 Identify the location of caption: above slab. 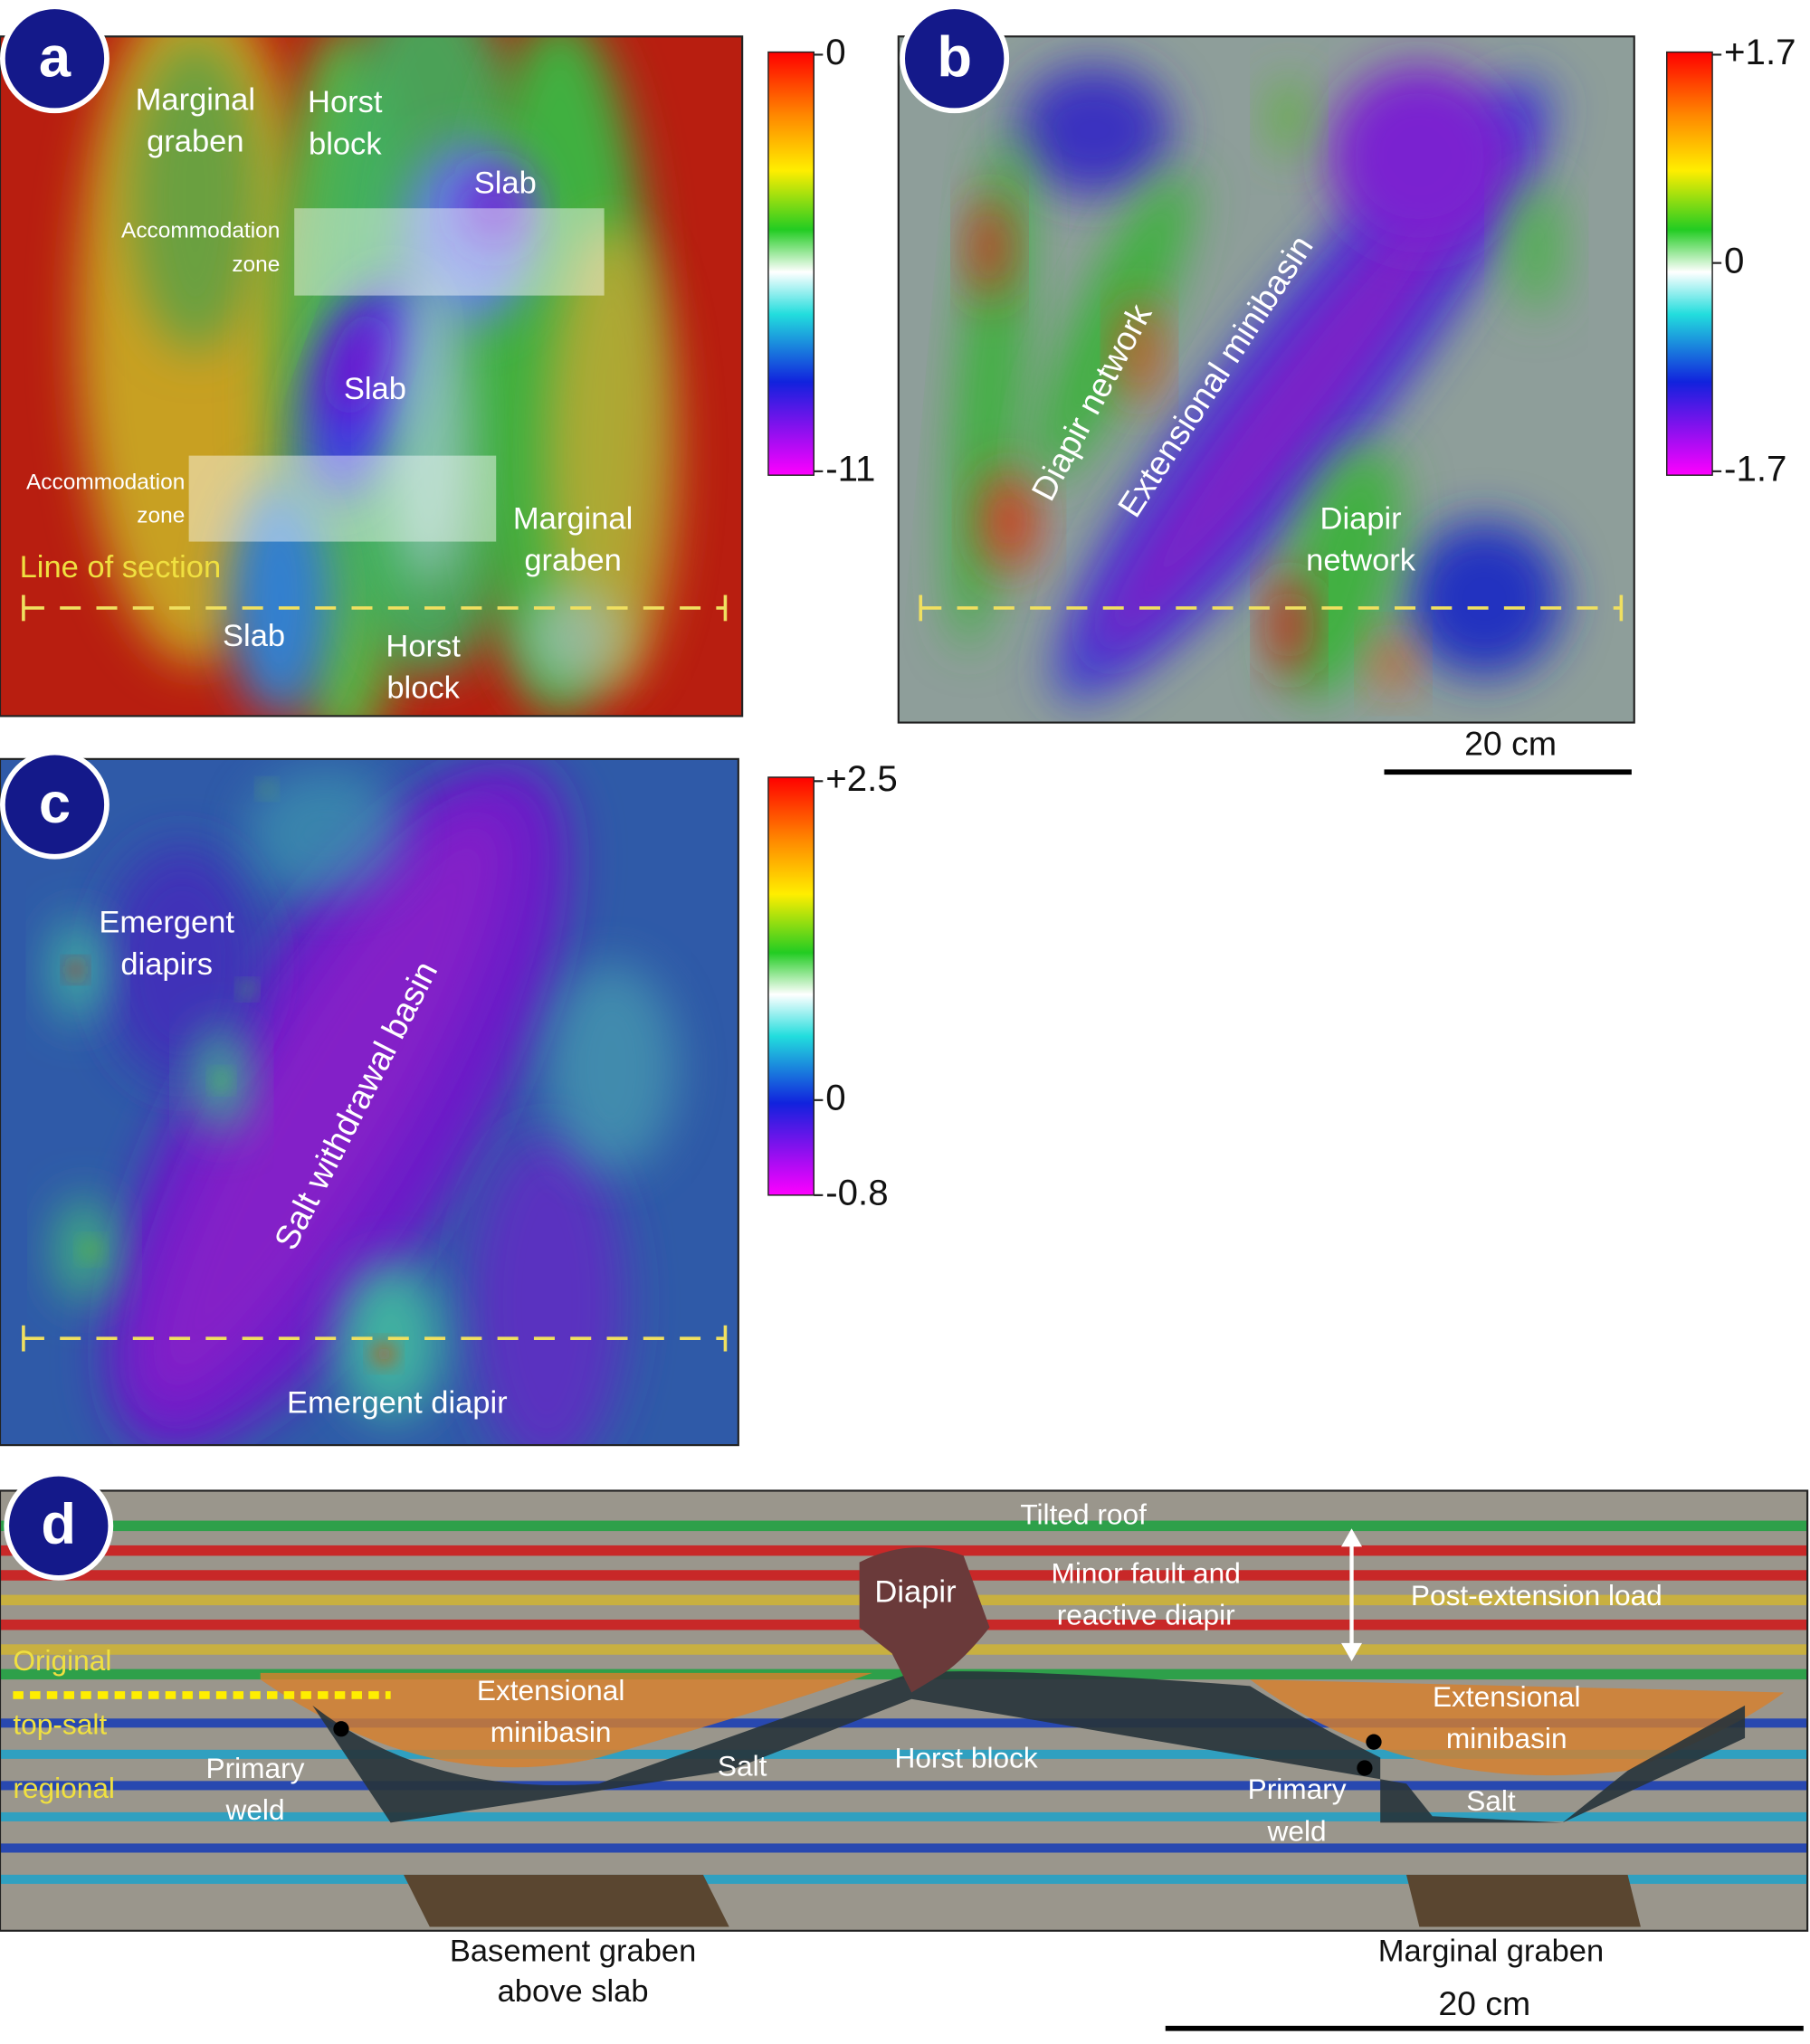
(573, 1991).